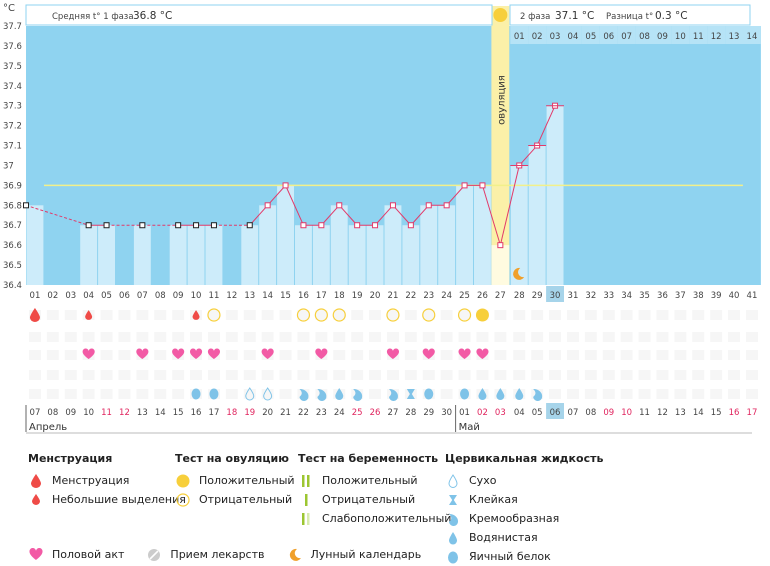 This screenshot has height=566, width=770. Describe the element at coordinates (500, 15) in the screenshot. I see `ovulation-sun-icon` at that location.